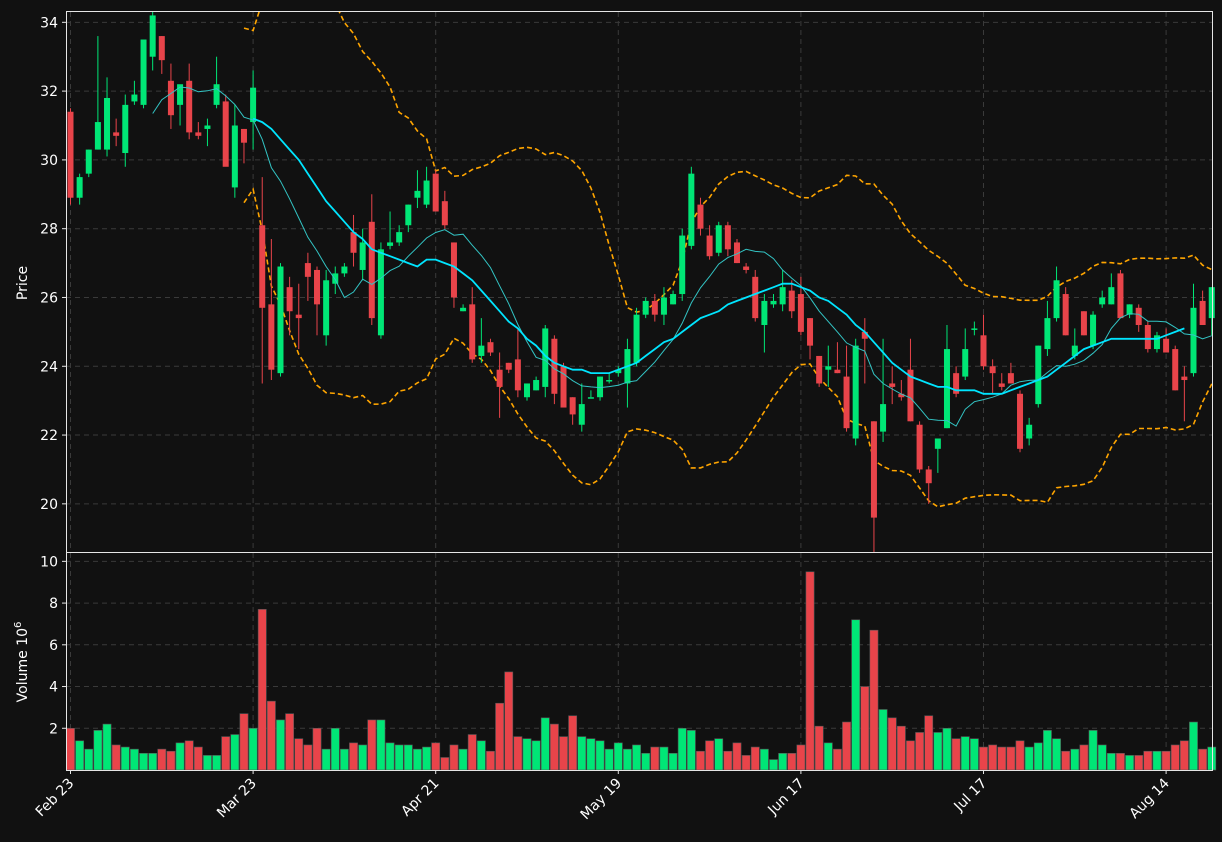 This screenshot has height=842, width=1222. I want to click on price-y-tick-label: 26, so click(49, 298).